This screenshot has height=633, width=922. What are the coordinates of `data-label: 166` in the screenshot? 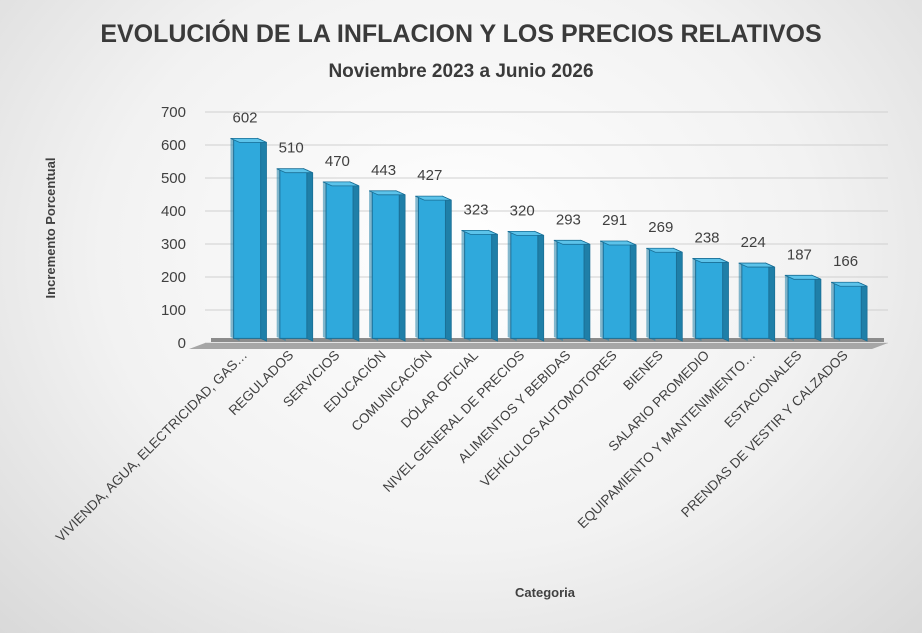 It's located at (845, 261).